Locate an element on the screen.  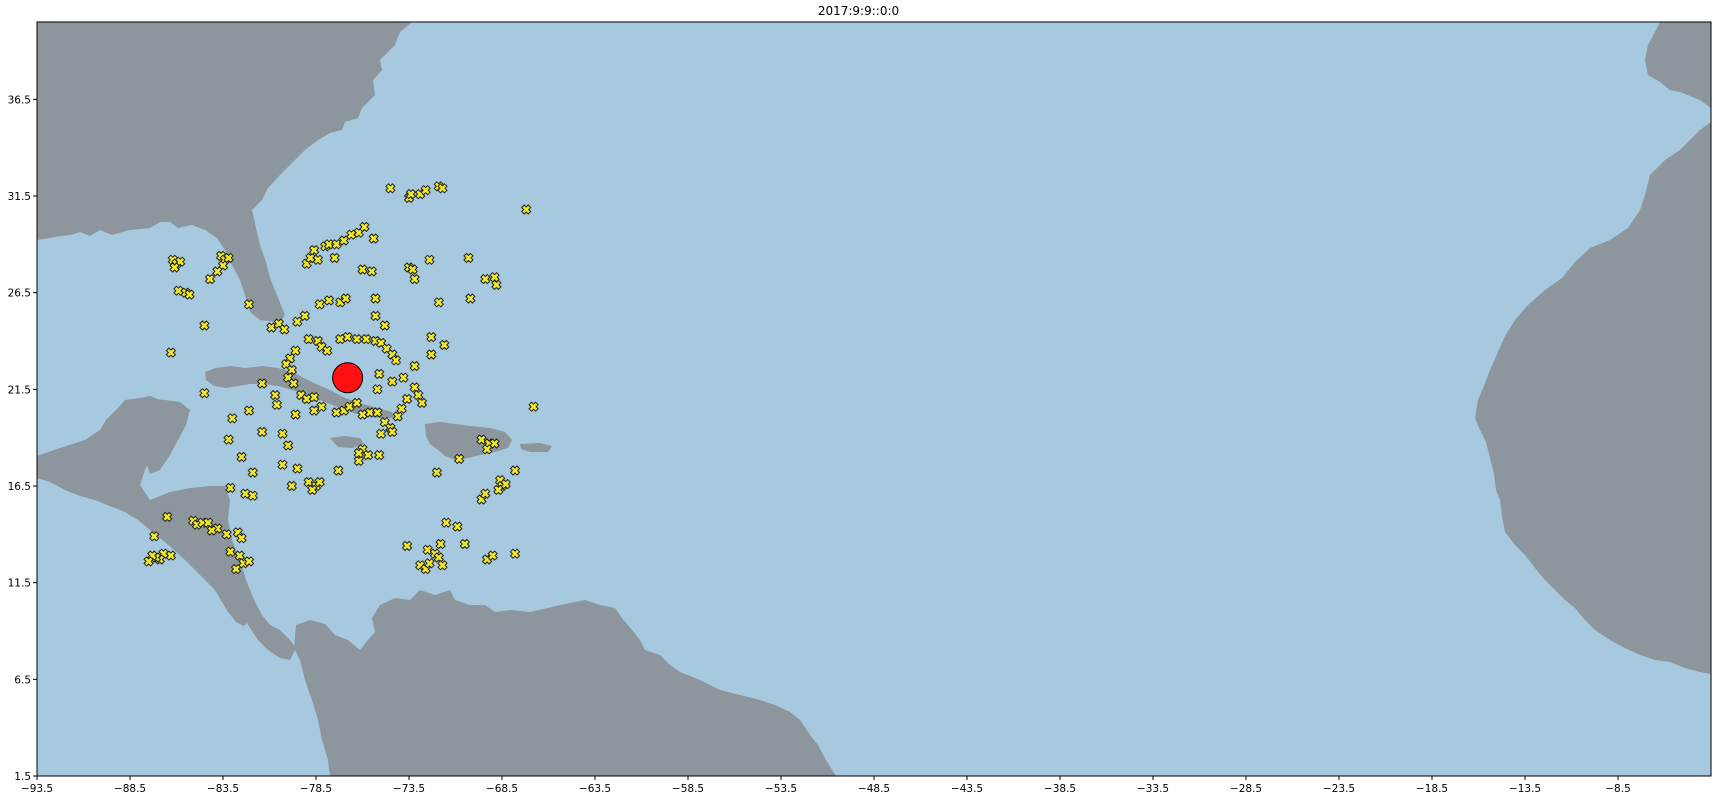
x-tick-label: −53.5 is located at coordinates (781, 789).